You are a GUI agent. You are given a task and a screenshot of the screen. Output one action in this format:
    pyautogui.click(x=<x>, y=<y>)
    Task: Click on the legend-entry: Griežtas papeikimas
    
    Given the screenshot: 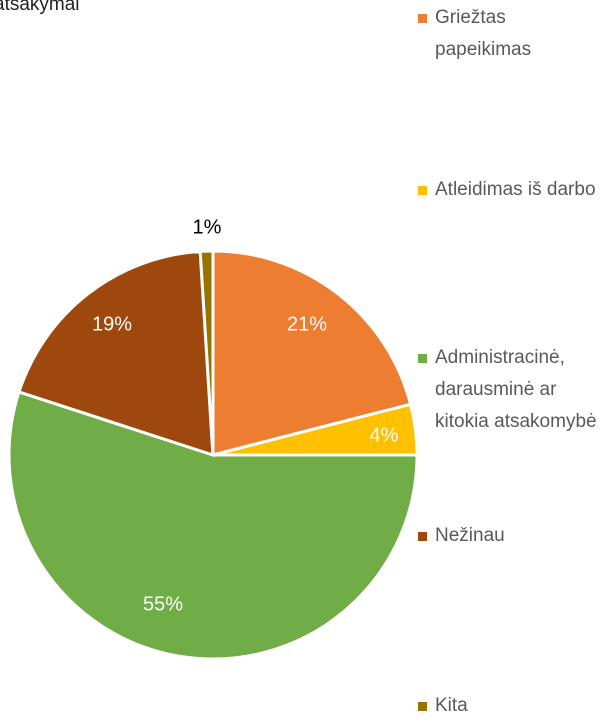 What is the action you would take?
    pyautogui.click(x=511, y=34)
    